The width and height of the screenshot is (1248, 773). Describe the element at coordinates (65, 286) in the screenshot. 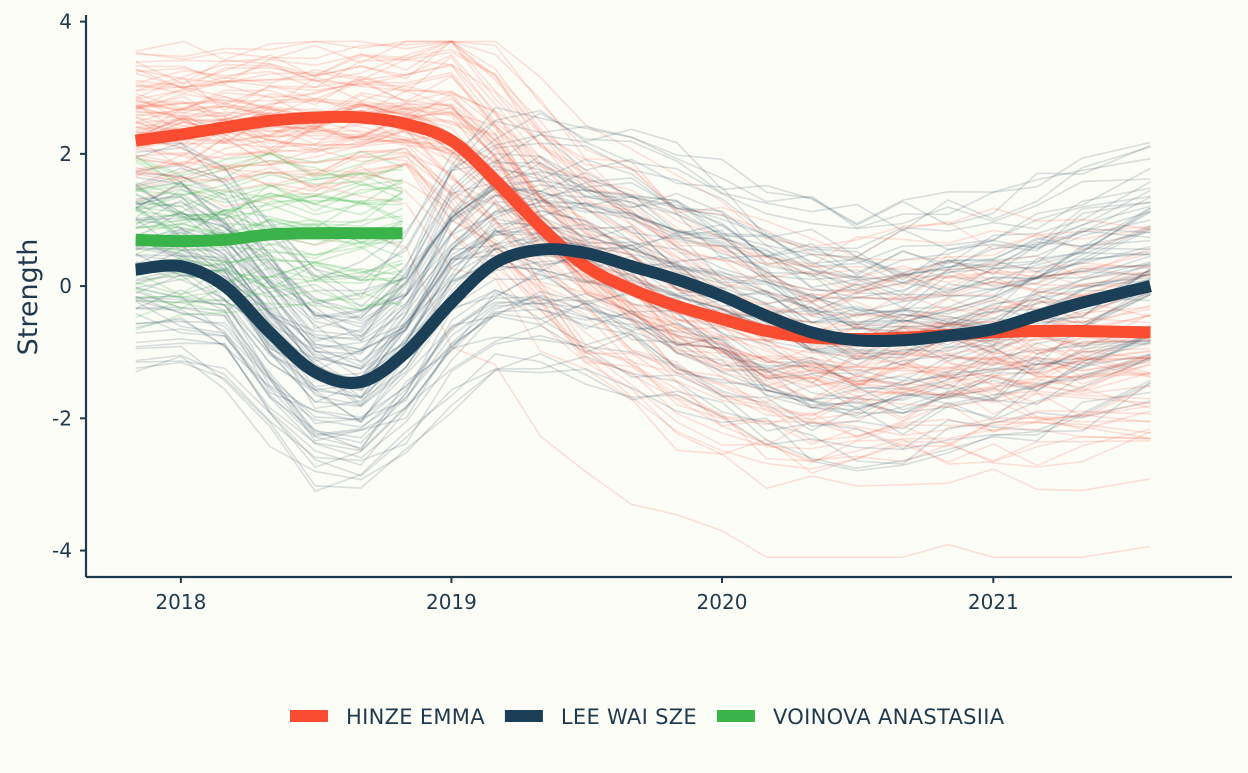

I see `y-tick-label: 0` at that location.